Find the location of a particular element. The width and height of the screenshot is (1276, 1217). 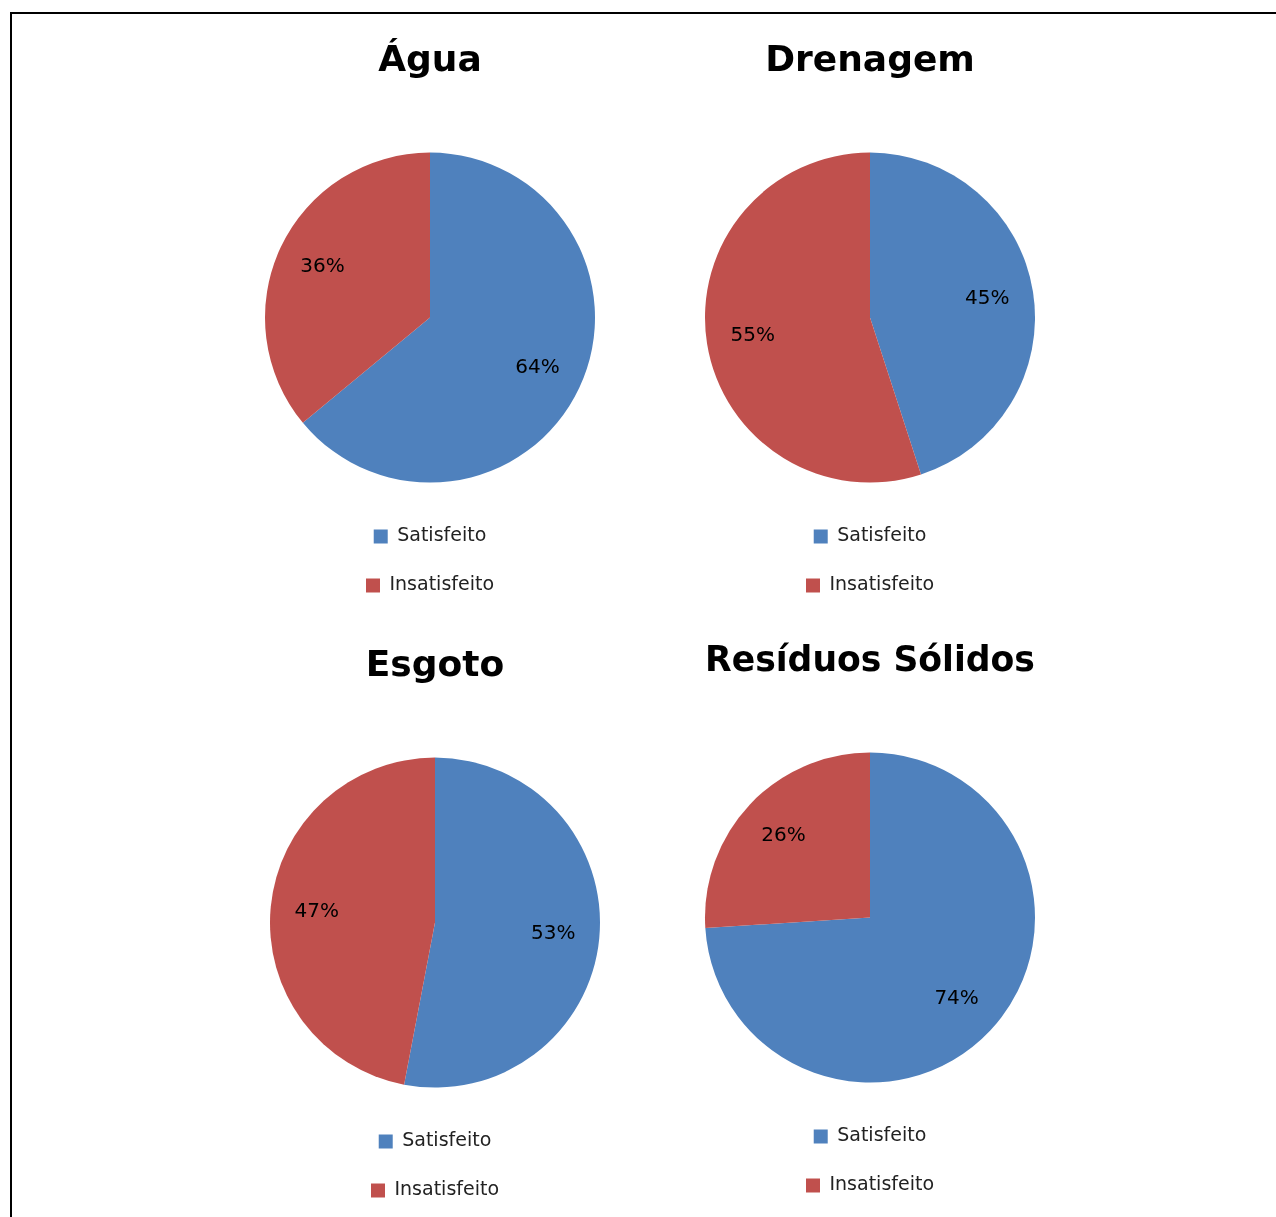

data-label: 53% is located at coordinates (553, 931).